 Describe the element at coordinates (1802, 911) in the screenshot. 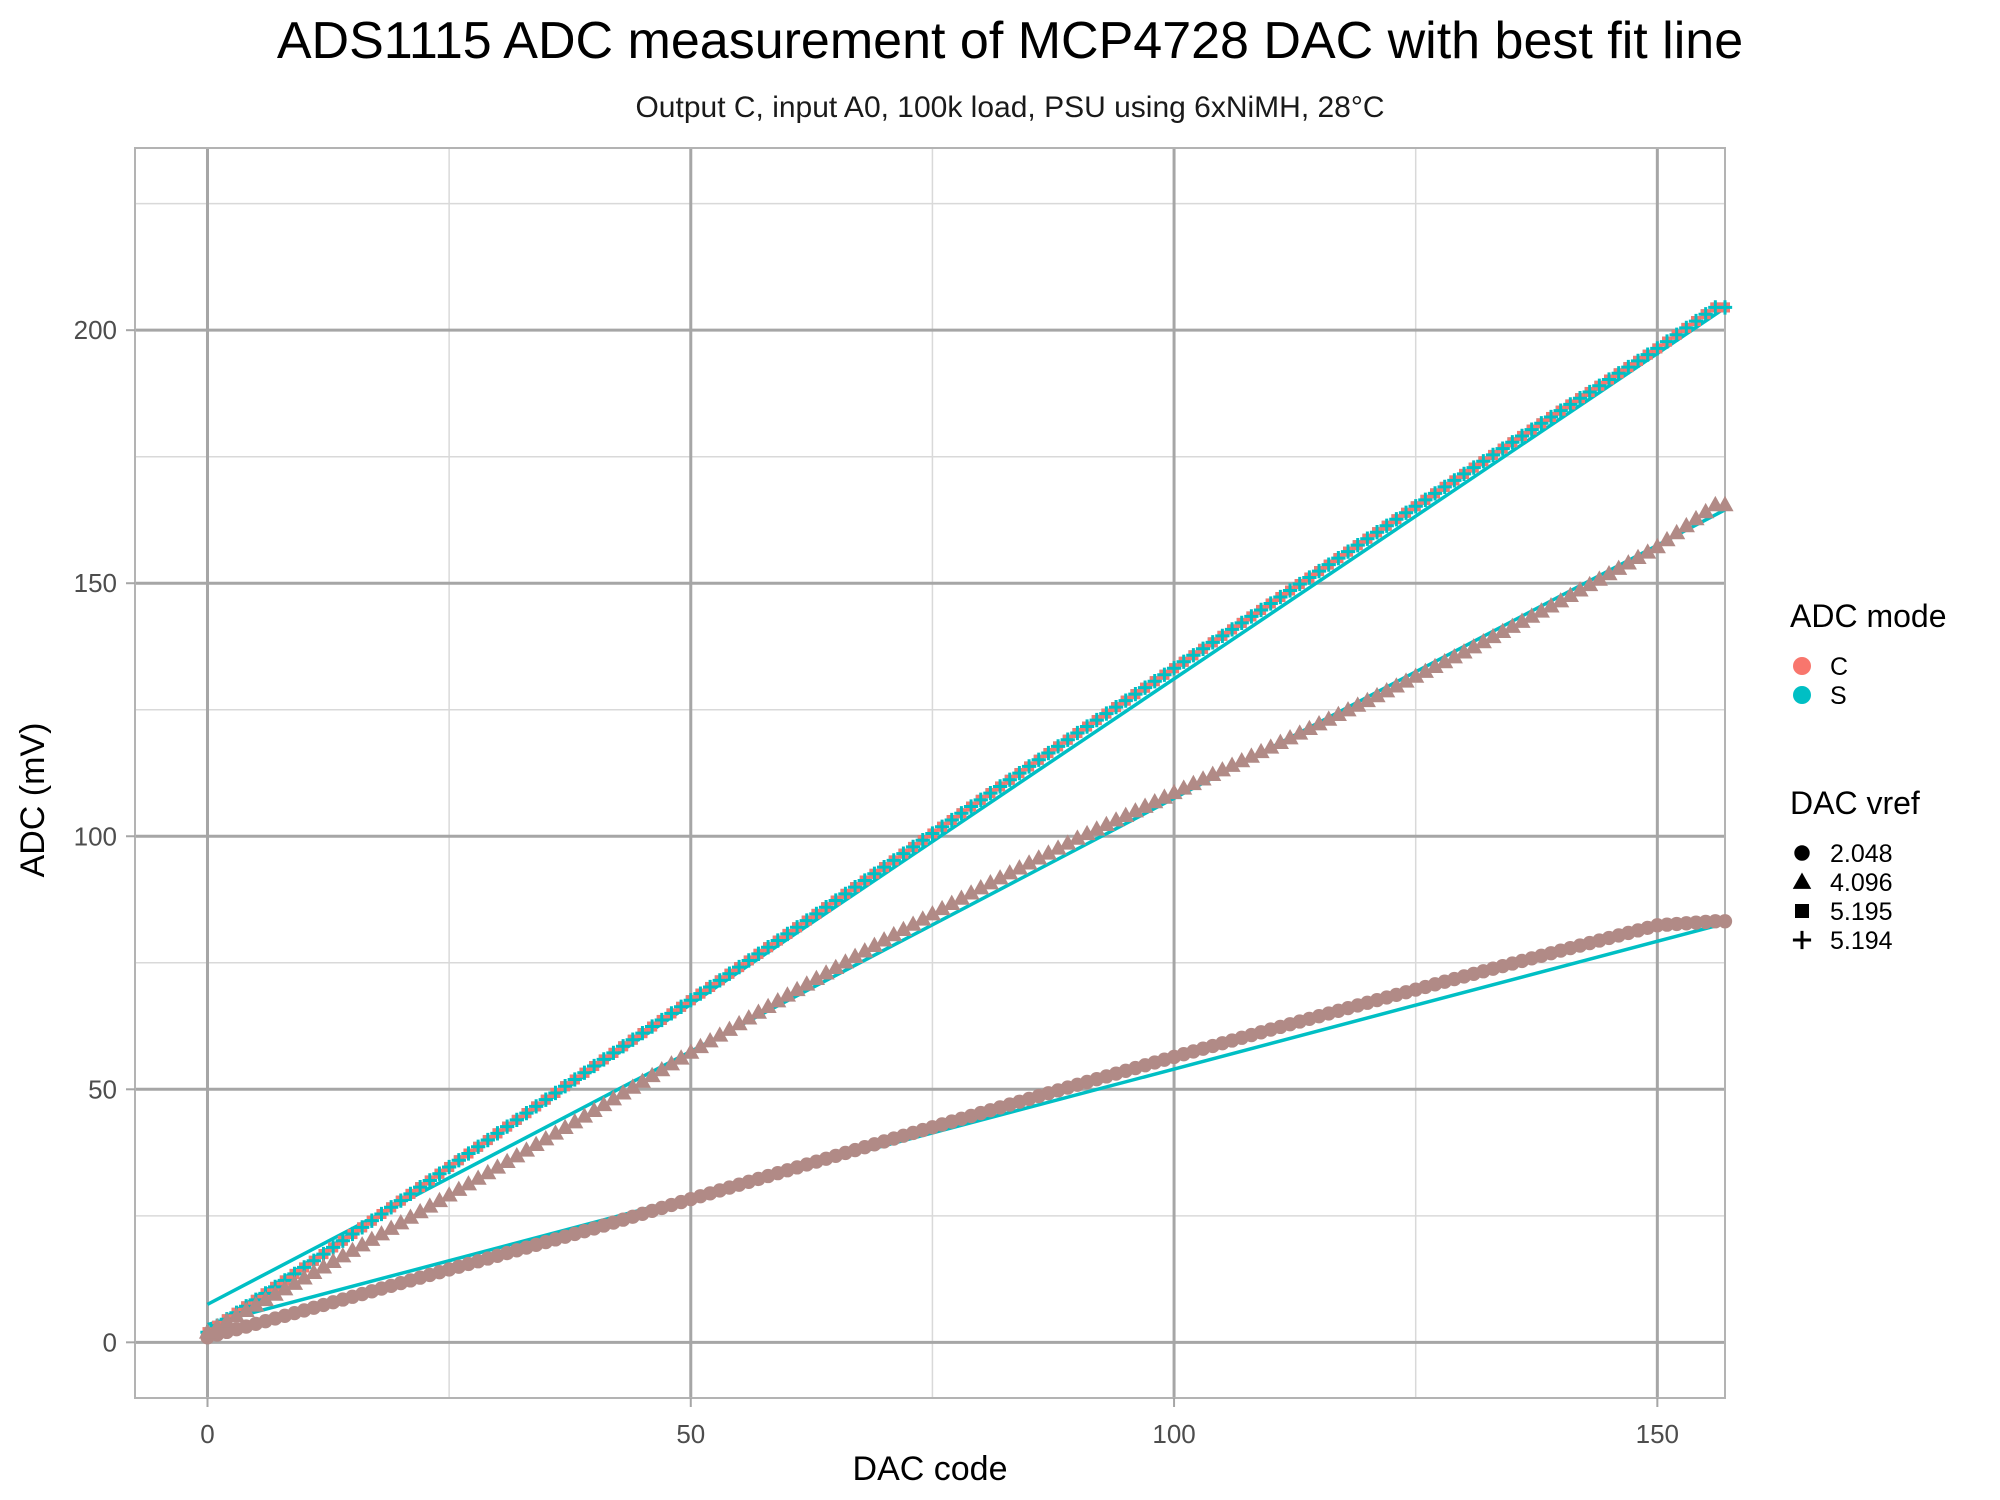

I see `legend-key-square` at that location.